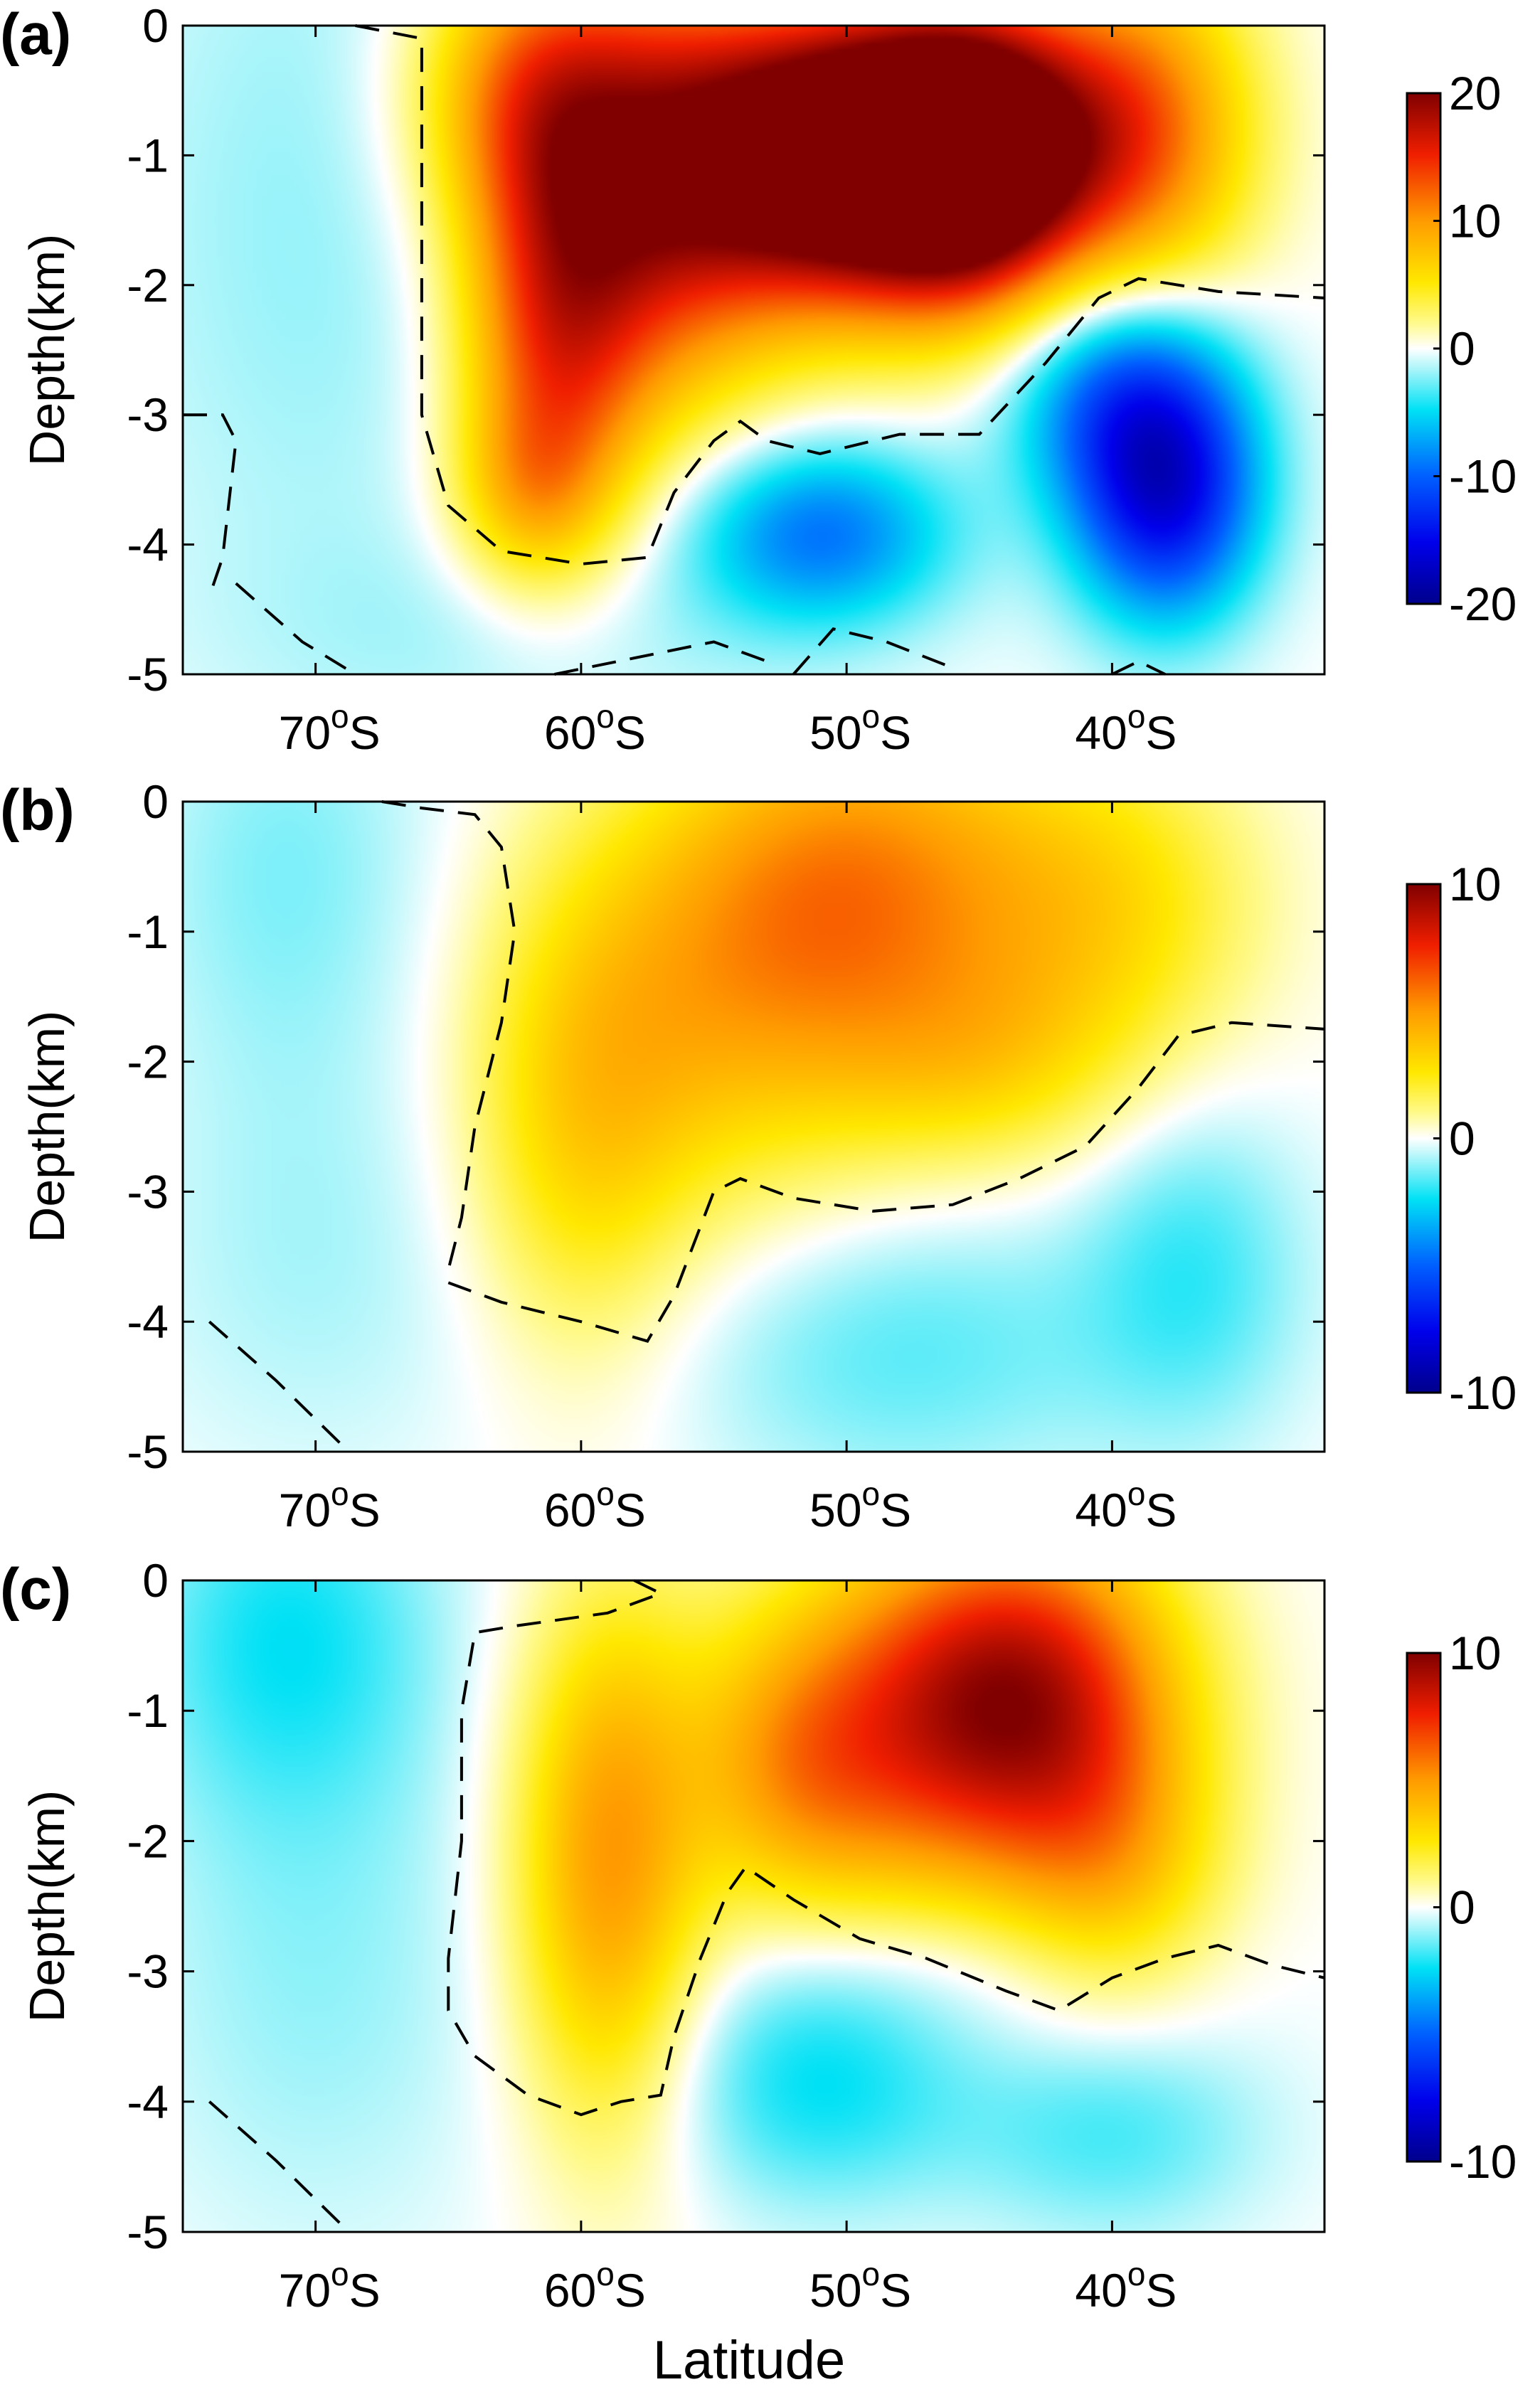 This screenshot has width=1540, height=2387. What do you see at coordinates (1424, 1907) in the screenshot?
I see `colorbar` at bounding box center [1424, 1907].